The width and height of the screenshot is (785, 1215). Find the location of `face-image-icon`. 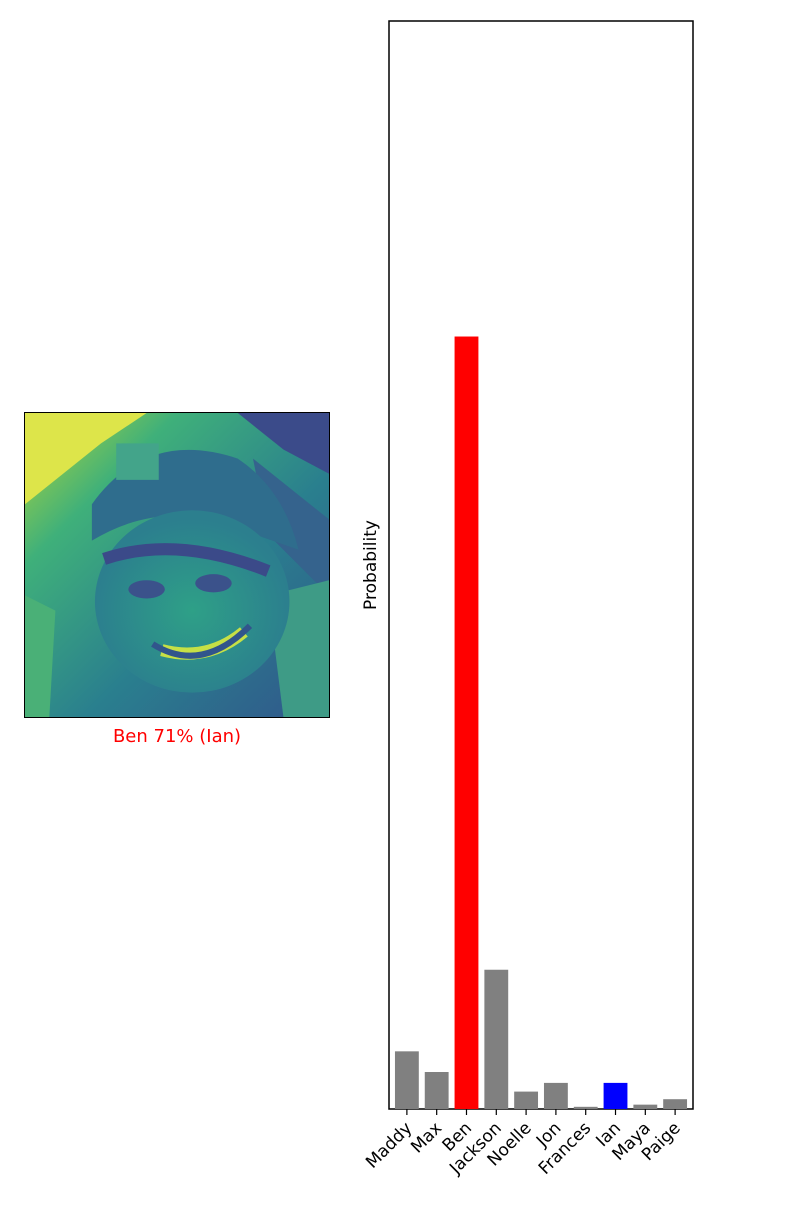

face-image-icon is located at coordinates (177, 565).